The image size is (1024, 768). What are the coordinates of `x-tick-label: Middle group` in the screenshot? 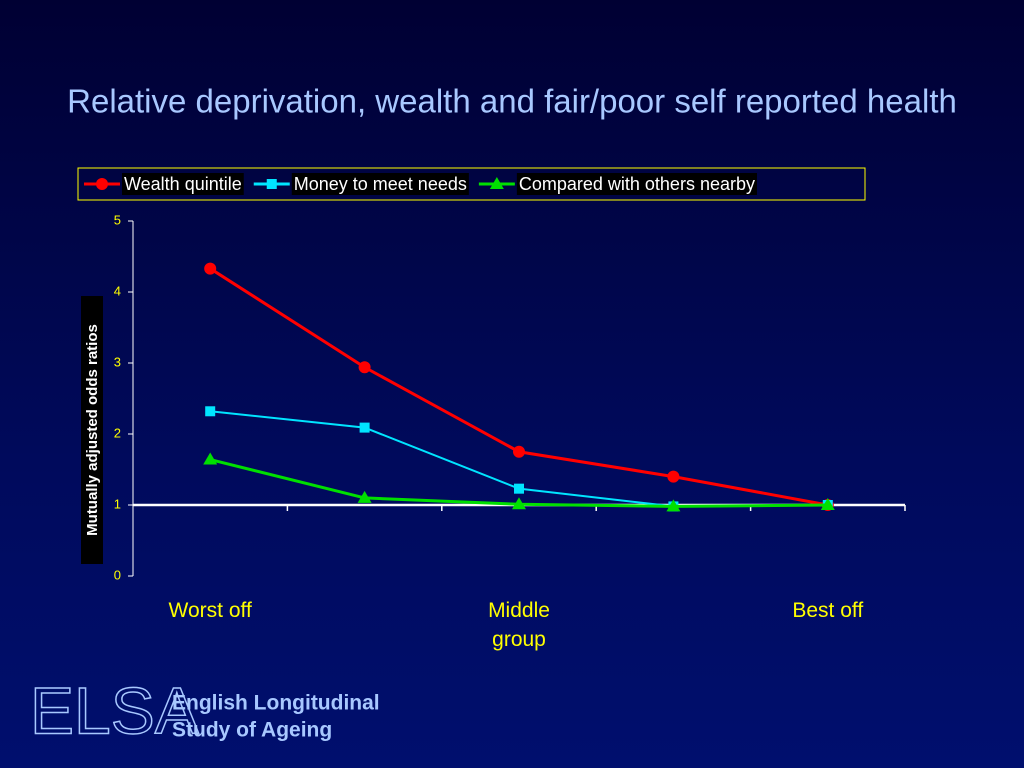 It's located at (519, 625).